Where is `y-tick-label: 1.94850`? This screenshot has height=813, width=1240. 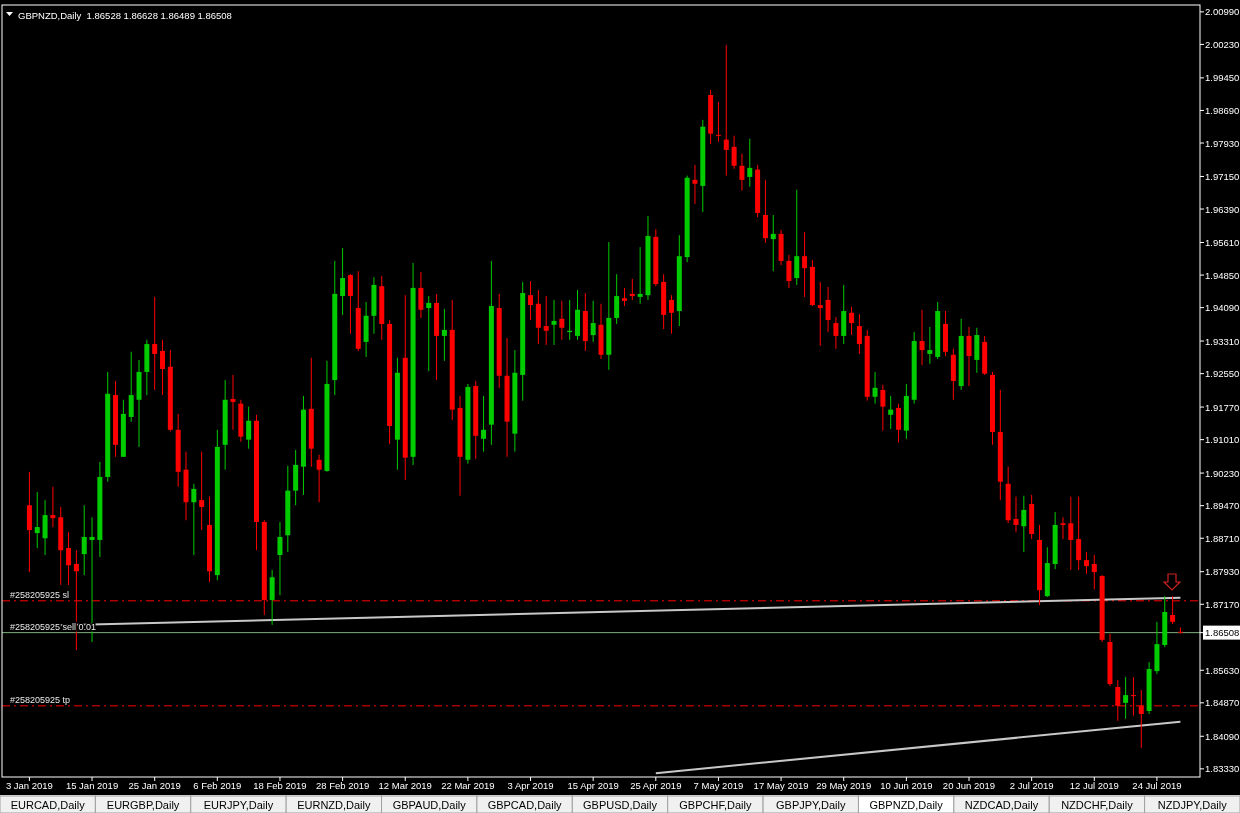 y-tick-label: 1.94850 is located at coordinates (1222, 275).